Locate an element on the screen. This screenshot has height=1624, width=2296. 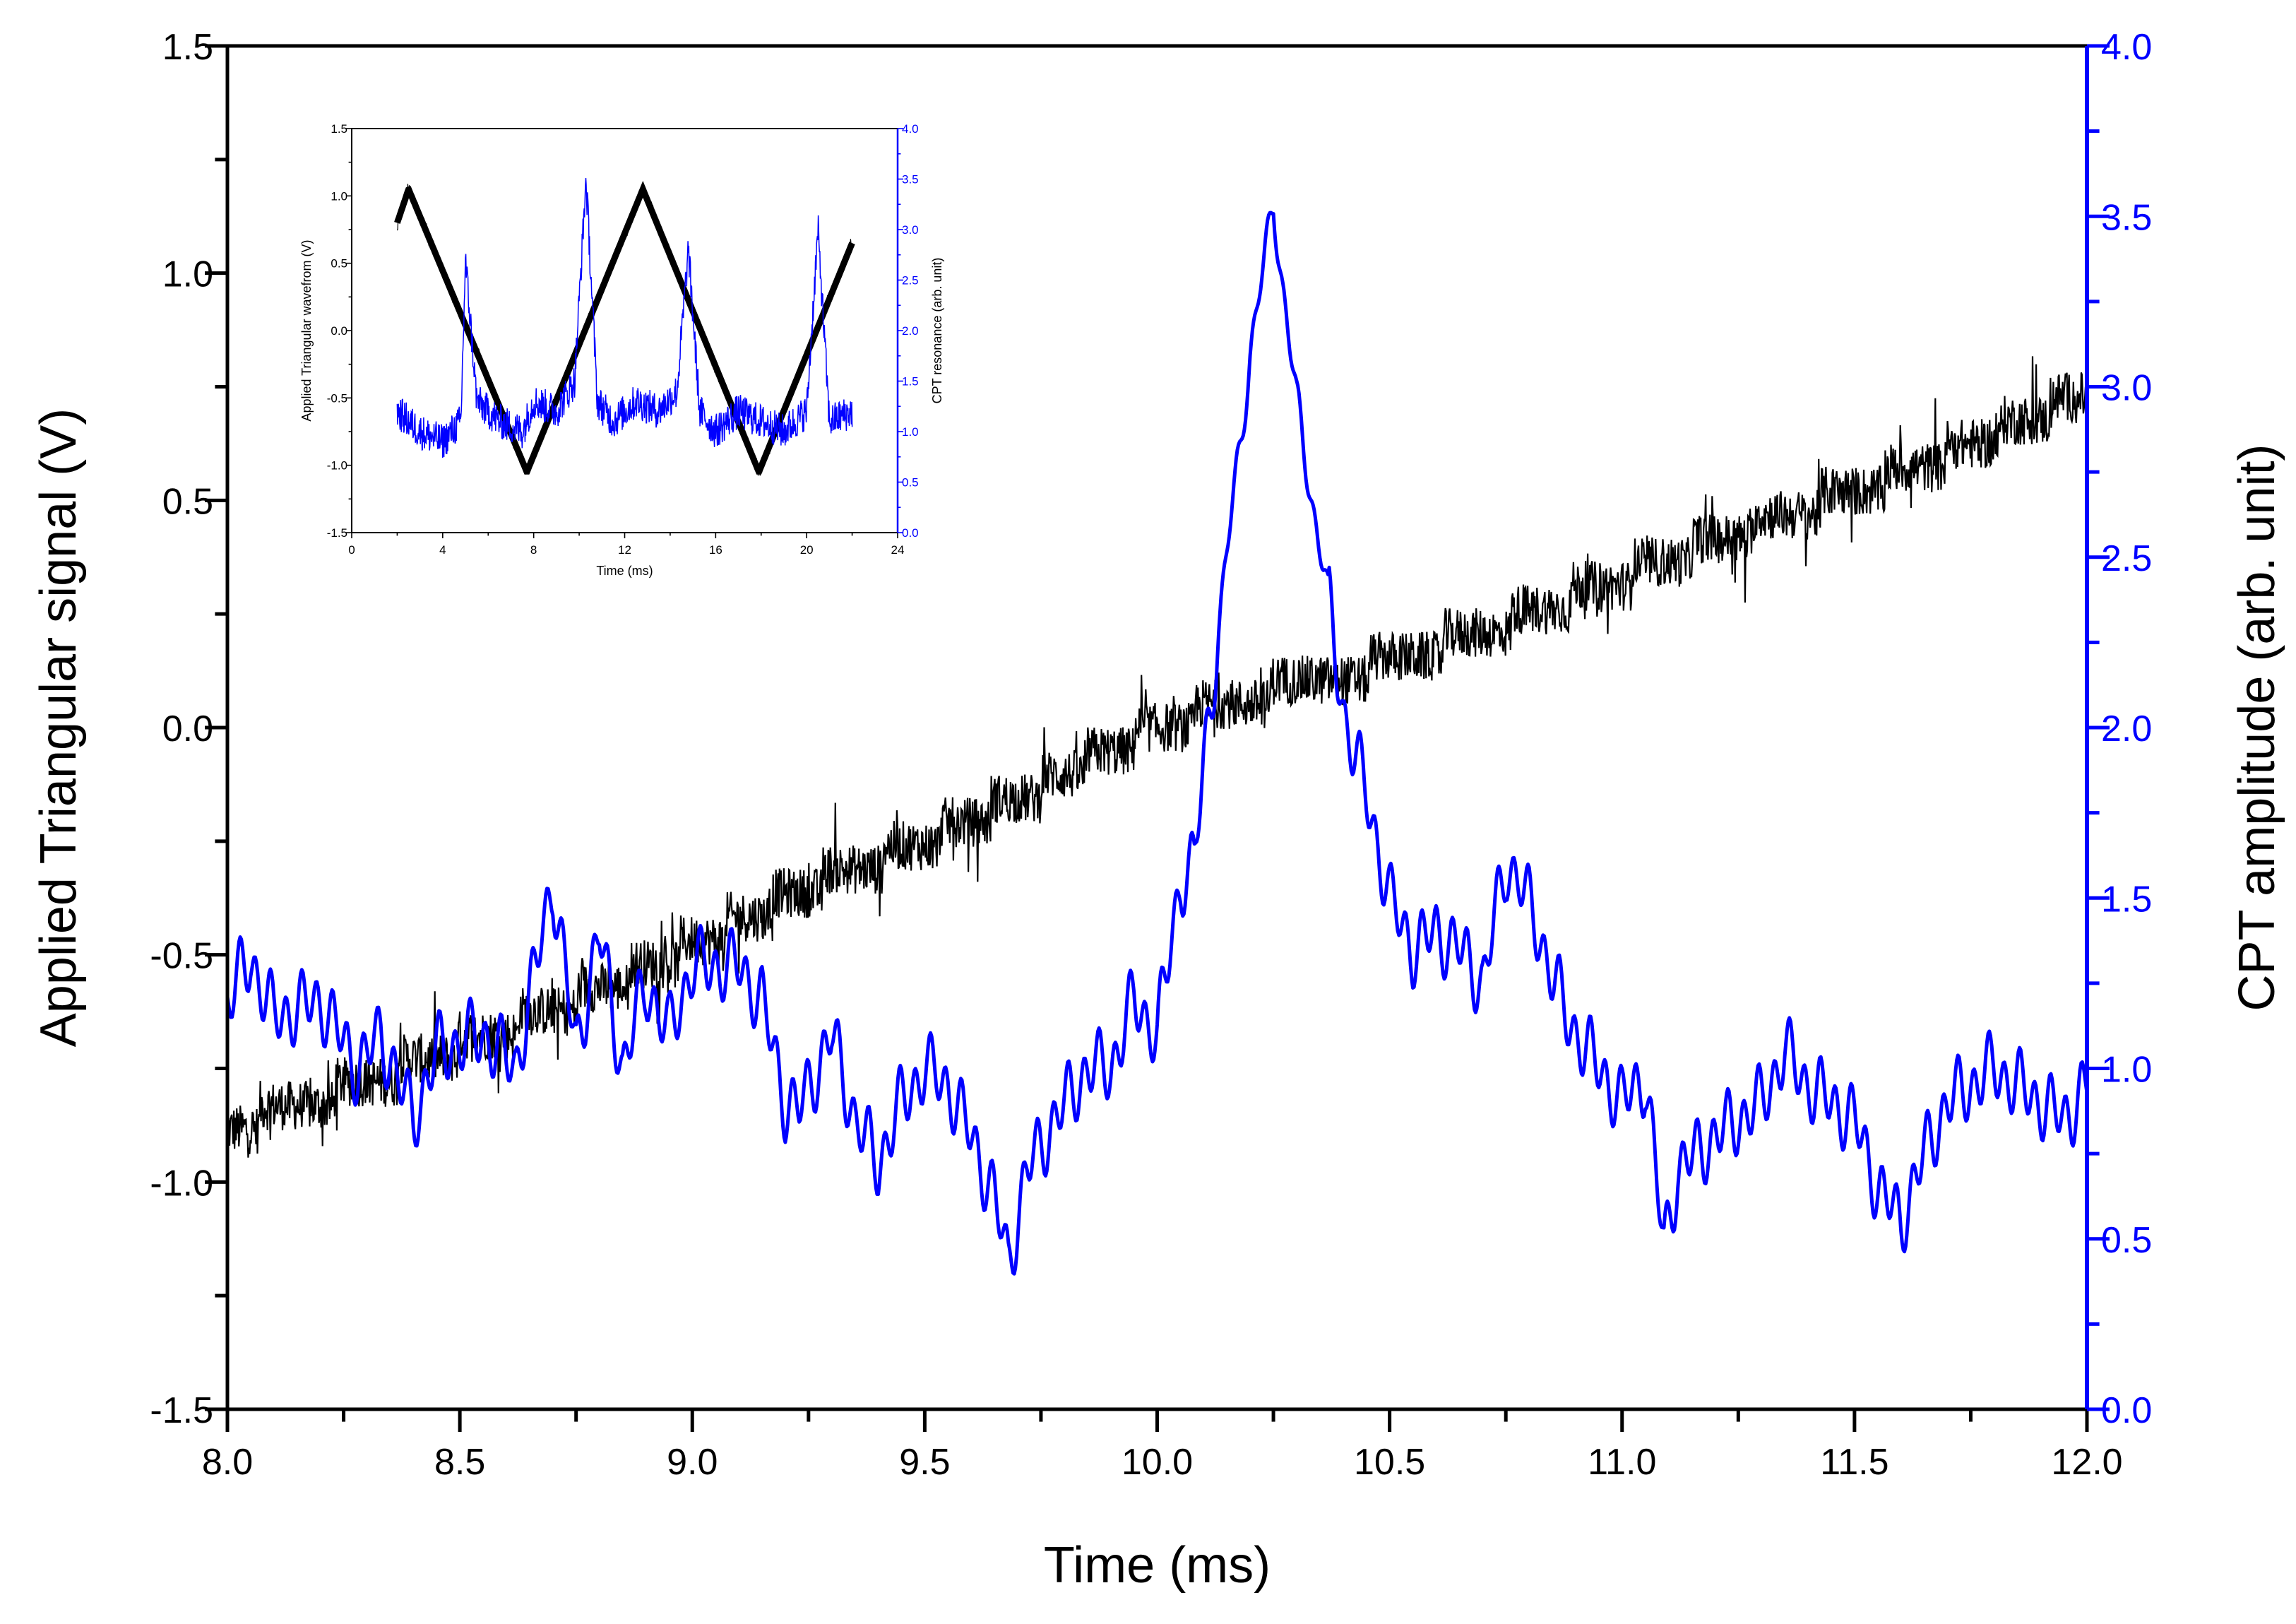
inset-series-group is located at coordinates (624, 326).